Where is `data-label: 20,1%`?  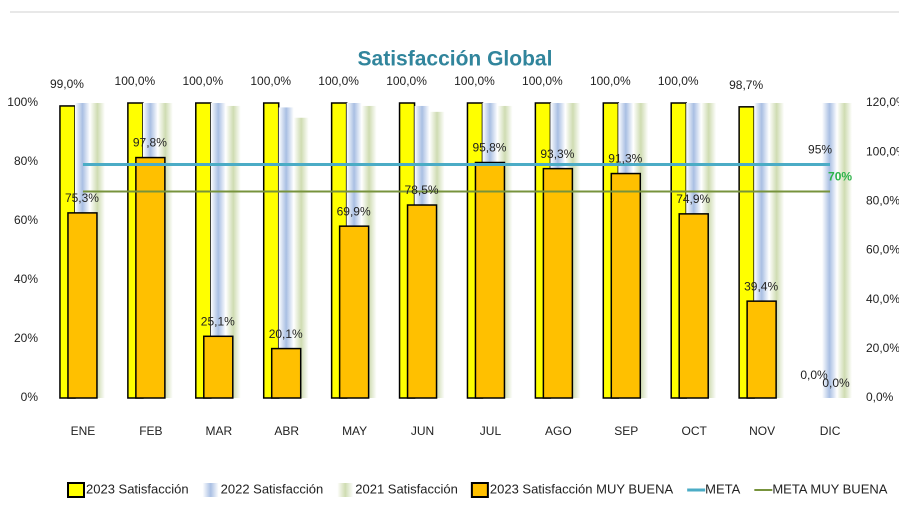
data-label: 20,1% is located at coordinates (286, 334).